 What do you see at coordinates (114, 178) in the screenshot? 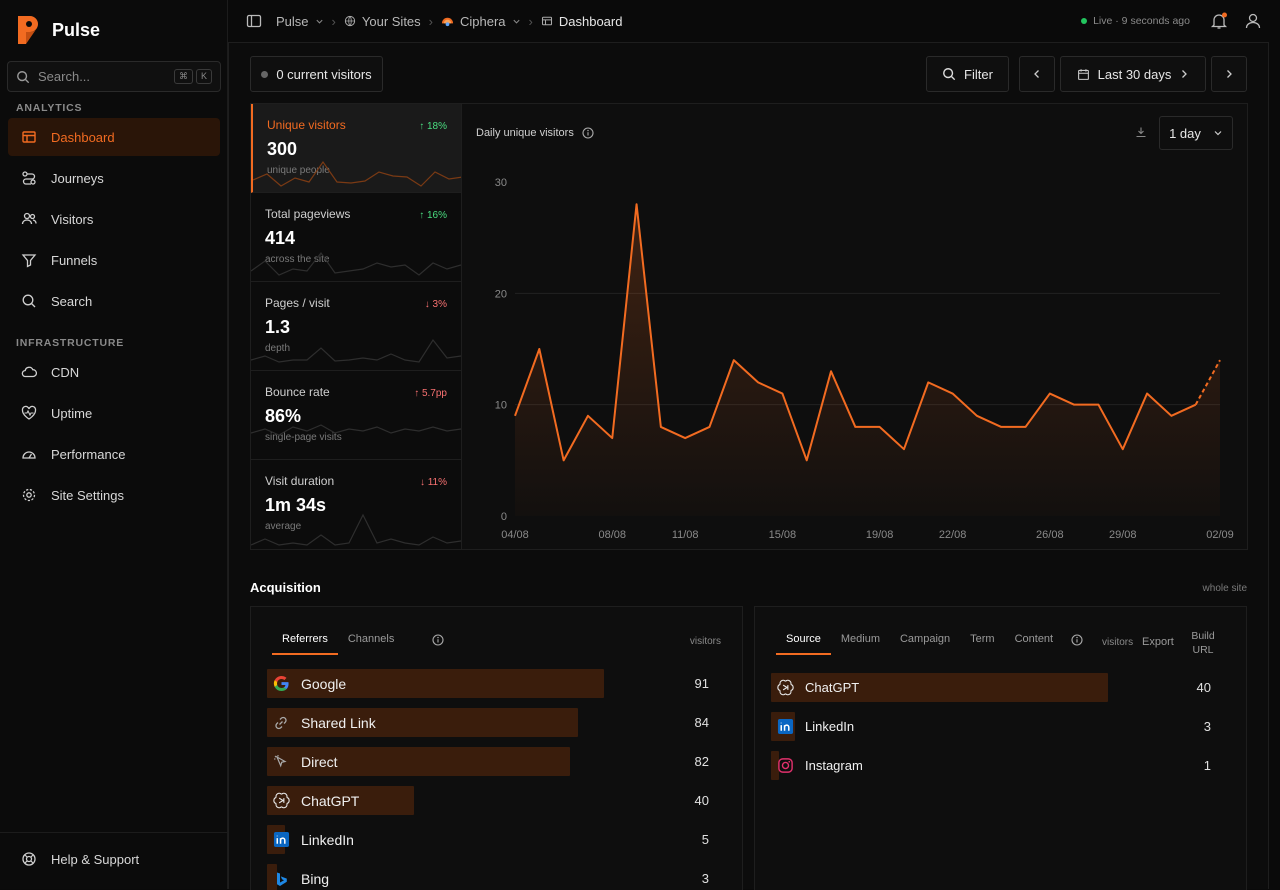
I see `sidebar-item-journeys: Journeys` at bounding box center [114, 178].